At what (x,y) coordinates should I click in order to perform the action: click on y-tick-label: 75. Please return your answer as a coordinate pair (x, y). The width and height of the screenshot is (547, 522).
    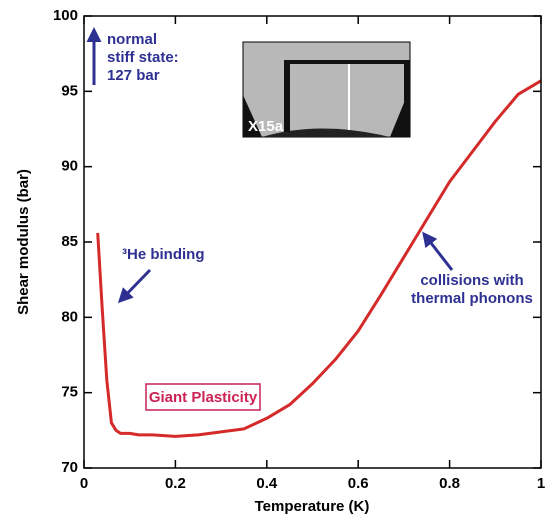
    Looking at the image, I should click on (69, 392).